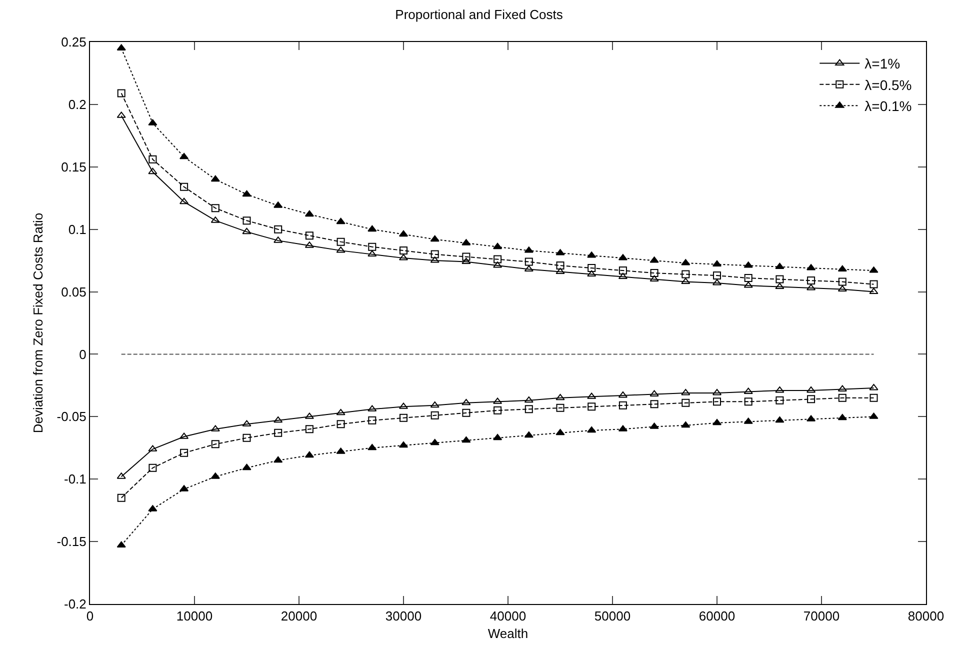 The image size is (958, 664). Describe the element at coordinates (612, 616) in the screenshot. I see `x-tick-label: 50000` at that location.